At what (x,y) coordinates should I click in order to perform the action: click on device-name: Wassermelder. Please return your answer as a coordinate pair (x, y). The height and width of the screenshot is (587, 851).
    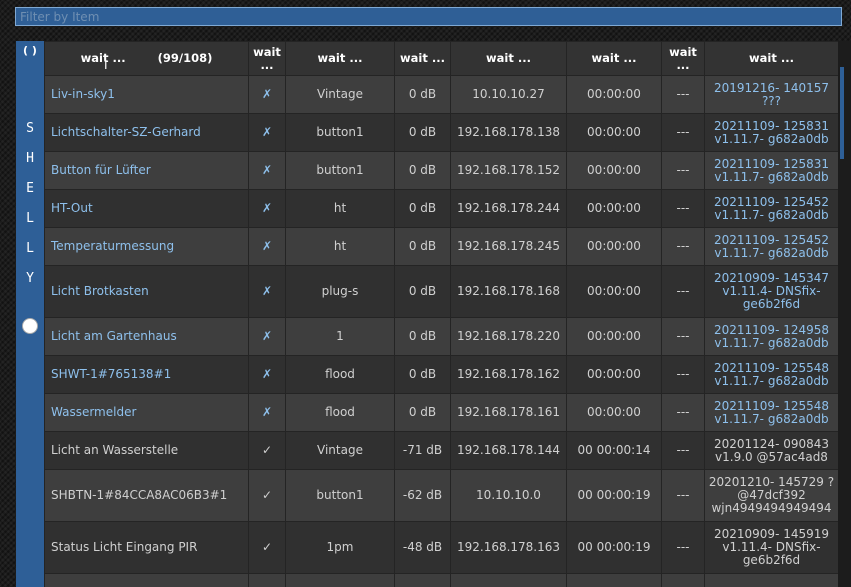
    Looking at the image, I should click on (146, 412).